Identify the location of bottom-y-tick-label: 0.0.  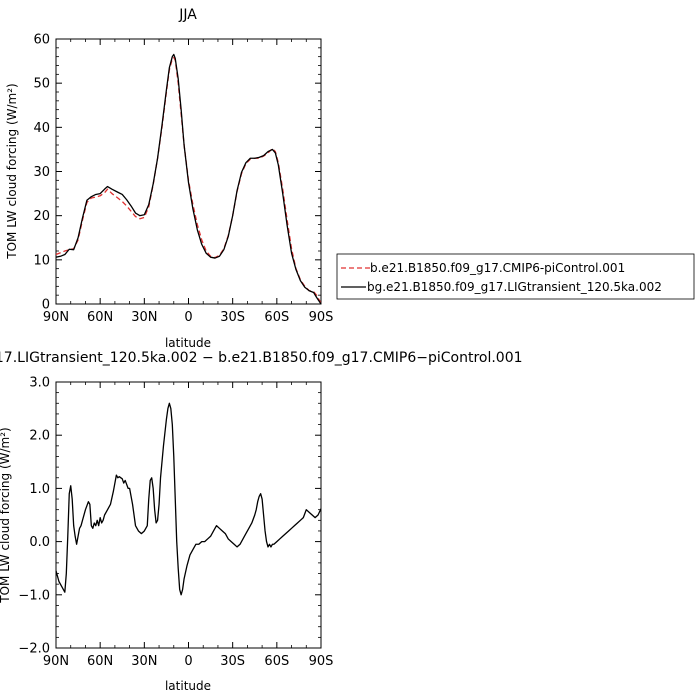
(39, 542).